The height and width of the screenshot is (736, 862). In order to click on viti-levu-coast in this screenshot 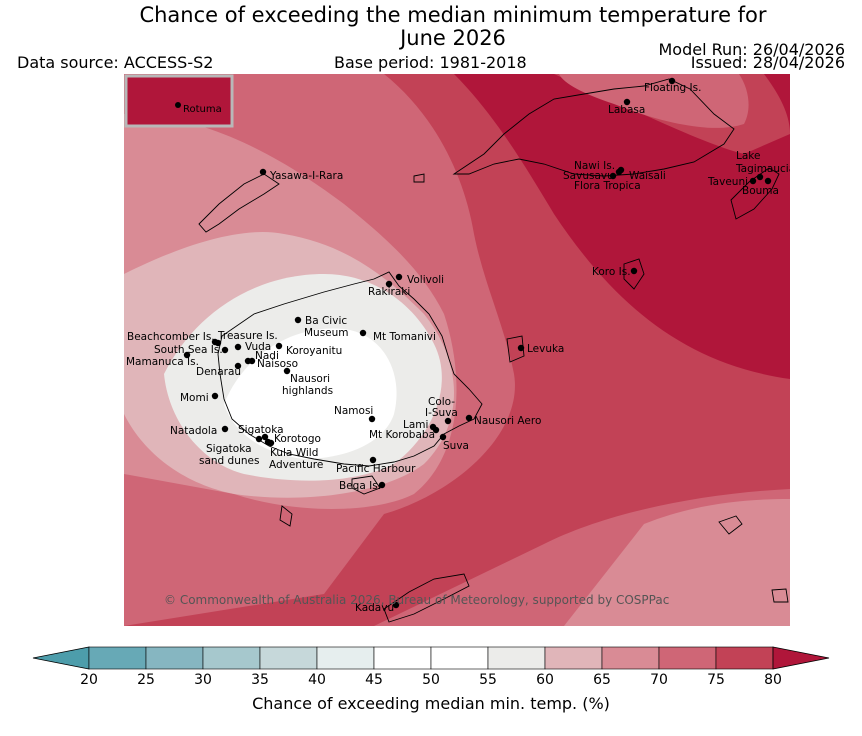, I will do `click(350, 369)`.